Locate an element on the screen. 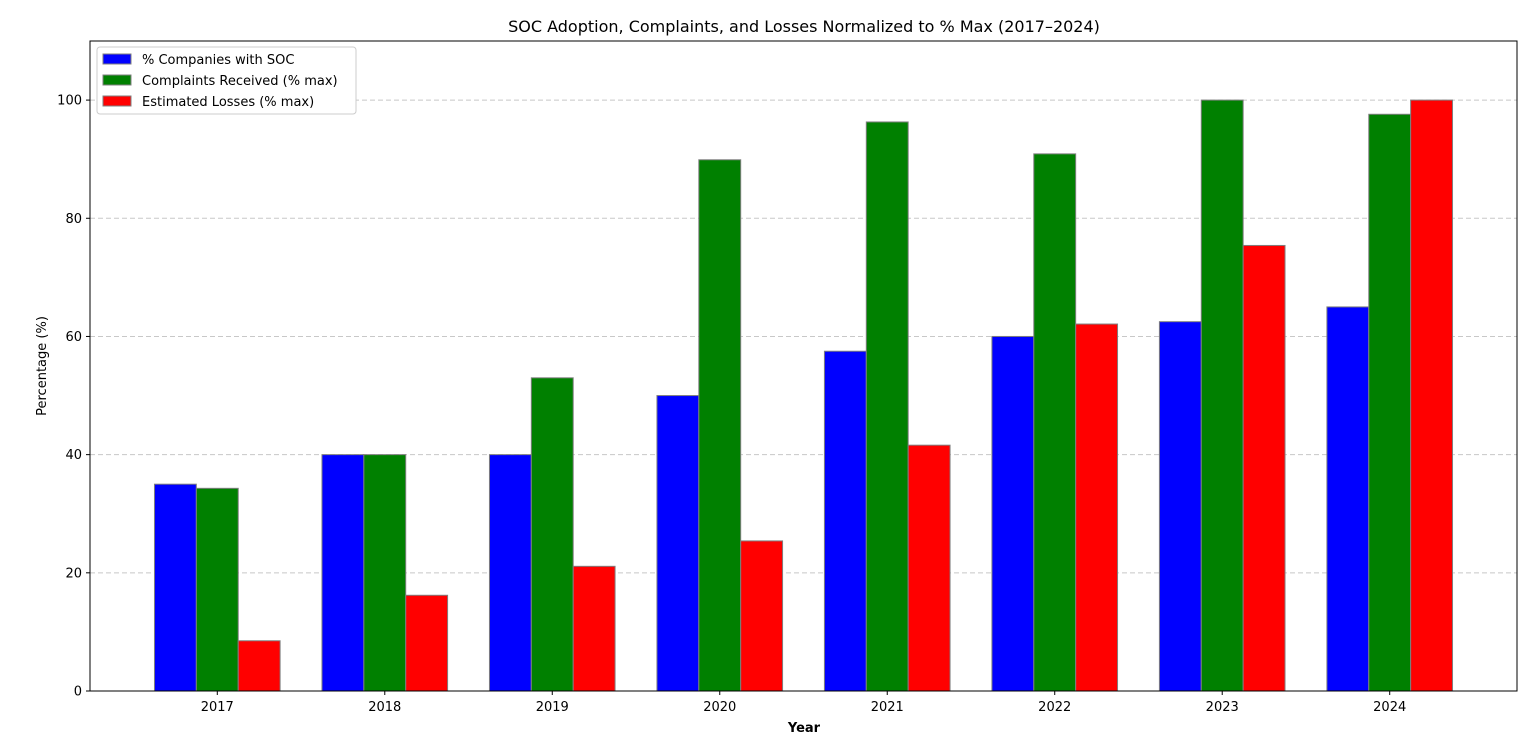  legend-box is located at coordinates (226, 80).